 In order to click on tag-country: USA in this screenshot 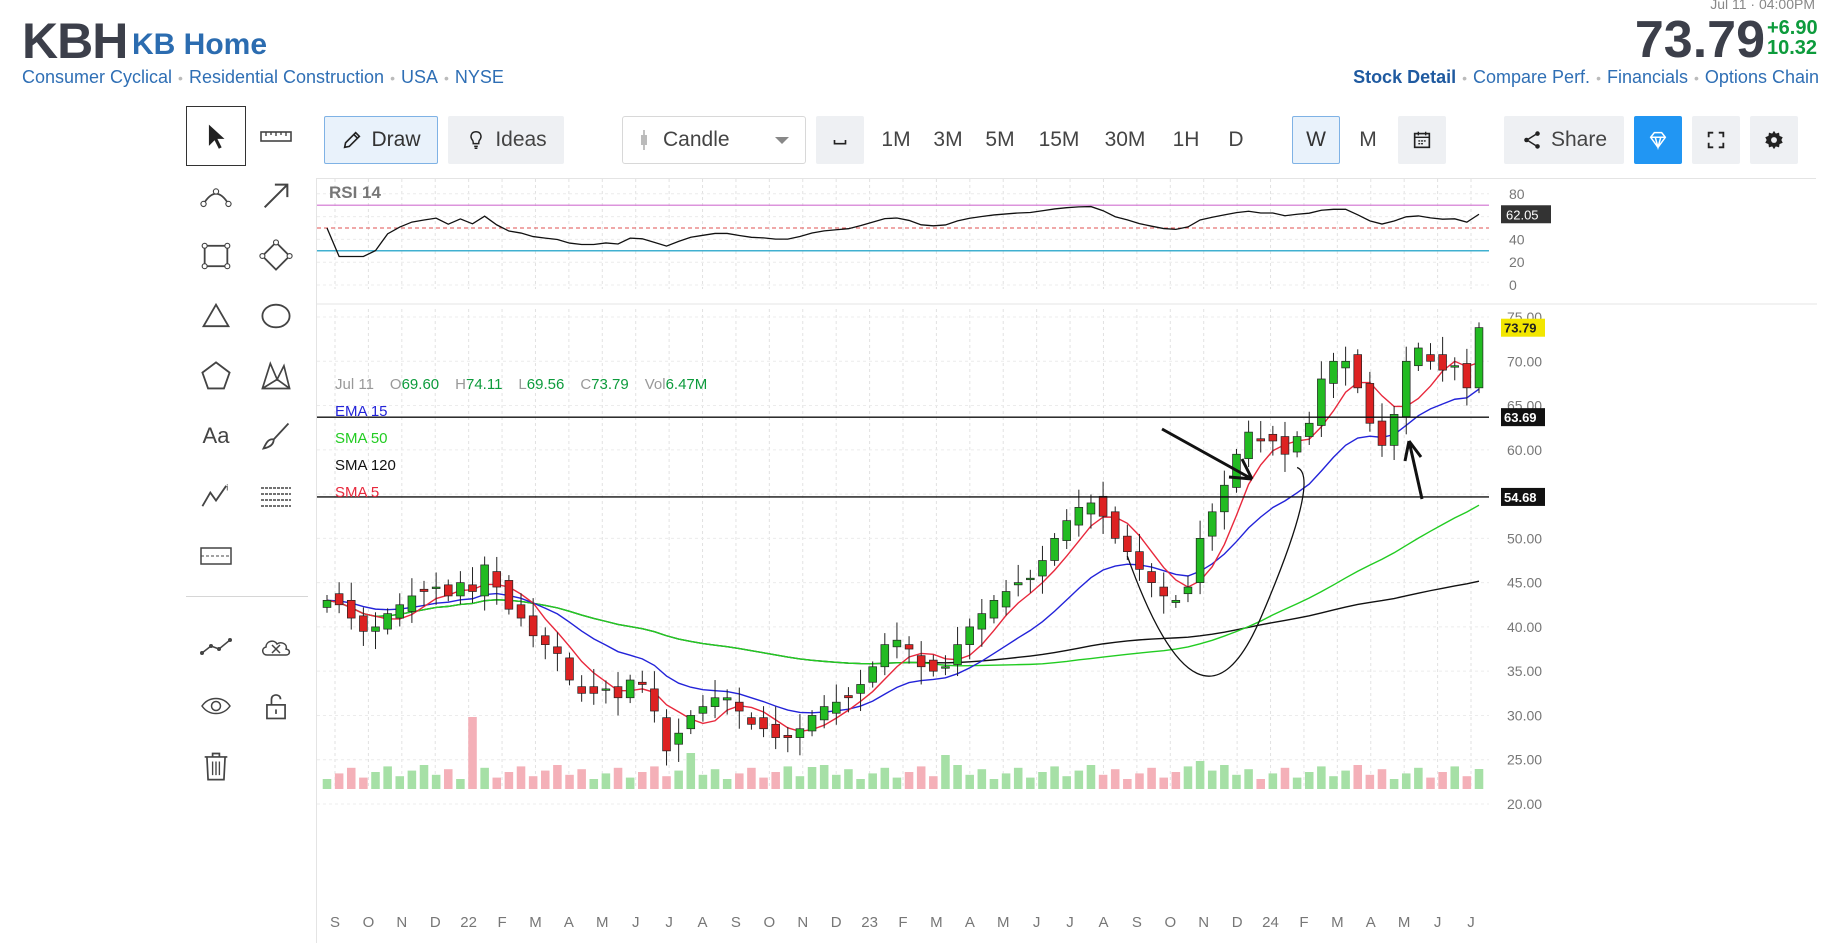, I will do `click(419, 77)`.